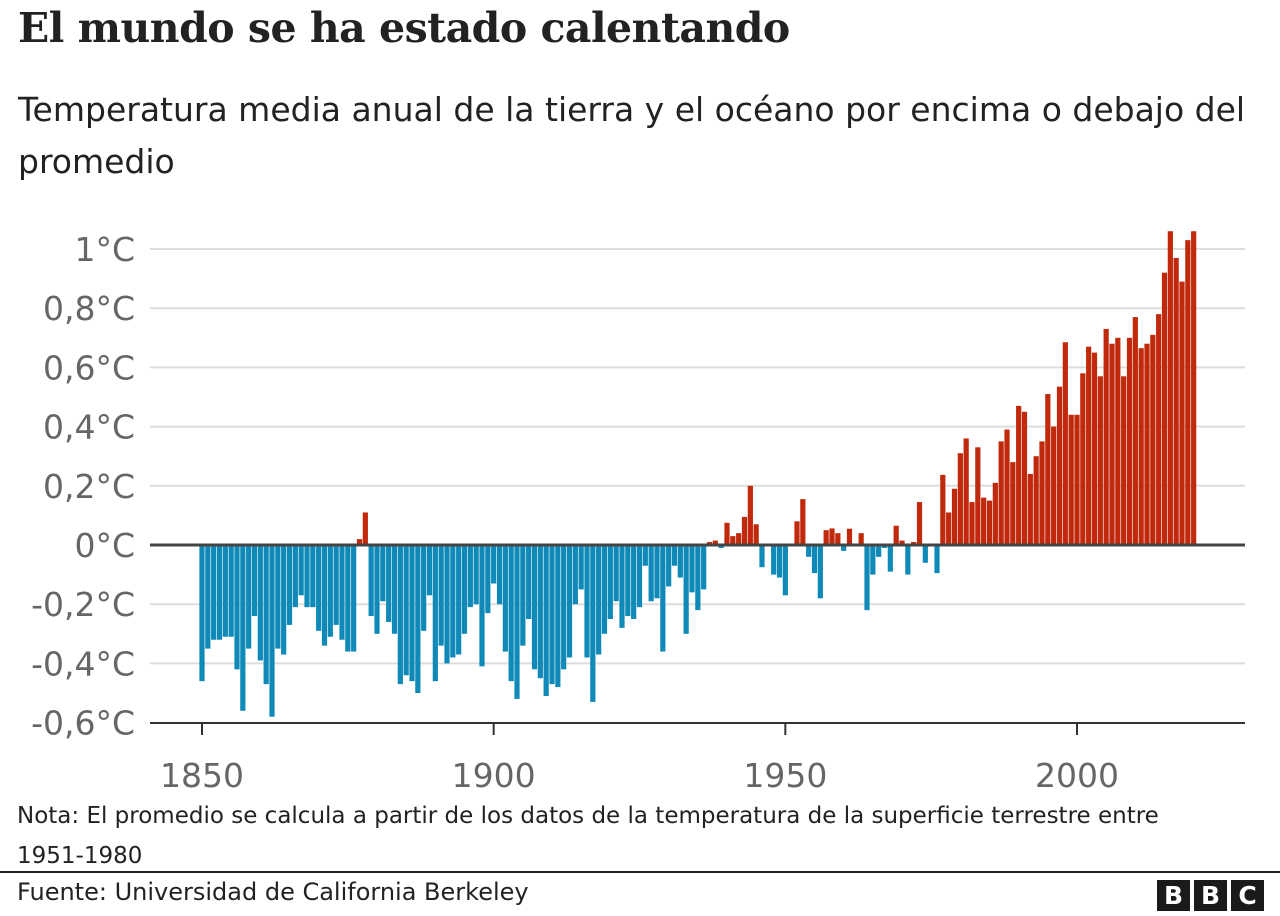  What do you see at coordinates (1106, 436) in the screenshot?
I see `bar-2005` at bounding box center [1106, 436].